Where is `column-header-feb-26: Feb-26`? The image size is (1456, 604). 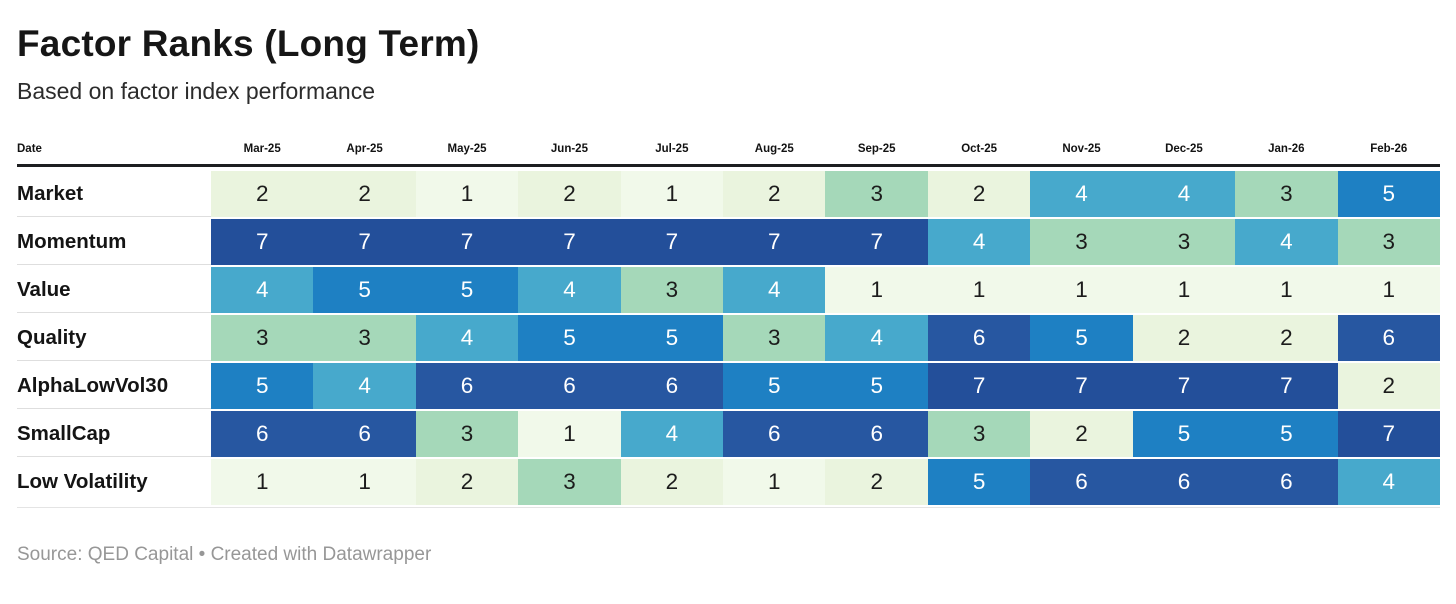
column-header-feb-26: Feb-26 is located at coordinates (1389, 148).